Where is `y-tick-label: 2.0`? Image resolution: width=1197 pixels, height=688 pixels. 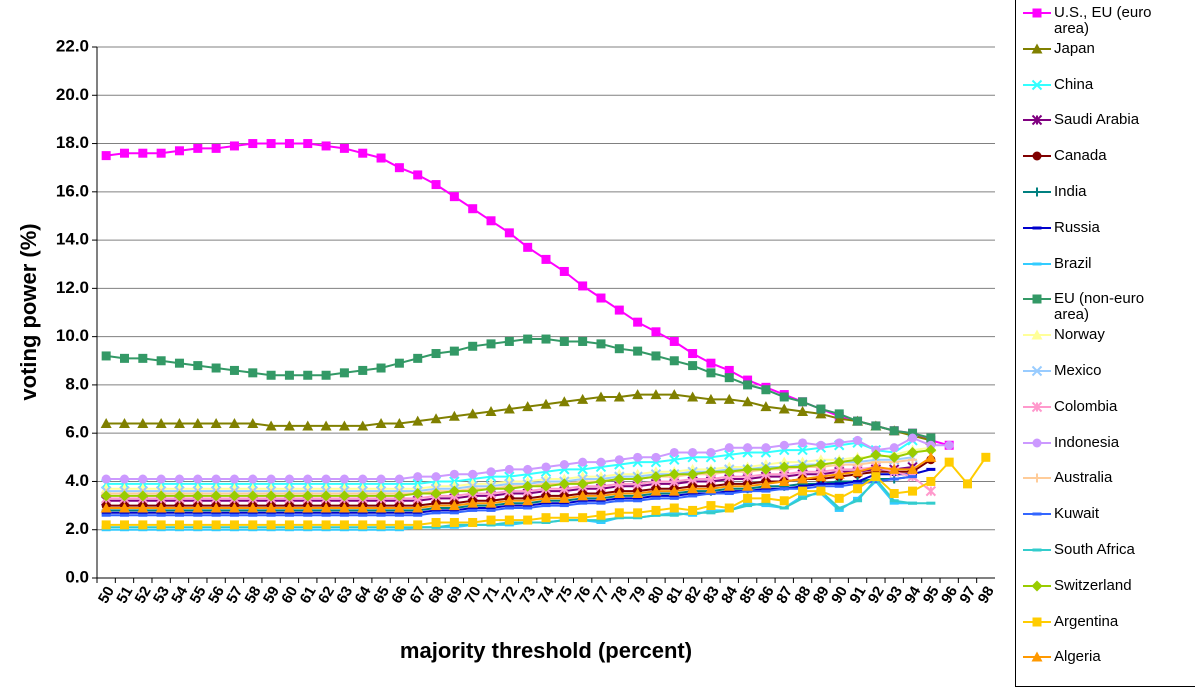
y-tick-label: 2.0 is located at coordinates (77, 528).